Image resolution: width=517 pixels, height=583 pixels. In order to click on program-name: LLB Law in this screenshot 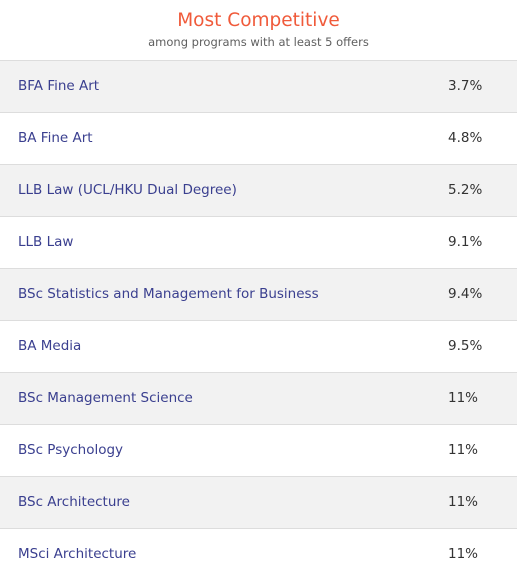, I will do `click(46, 242)`.